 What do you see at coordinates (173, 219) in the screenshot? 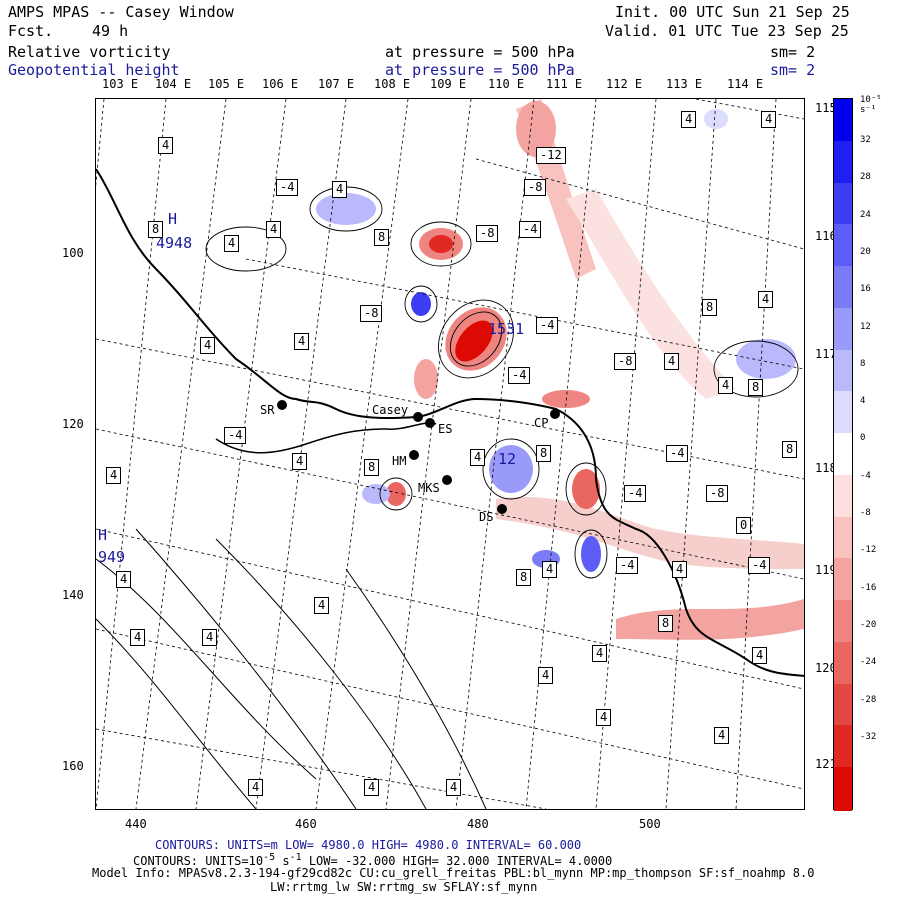
I see `high-mark-1: H` at bounding box center [173, 219].